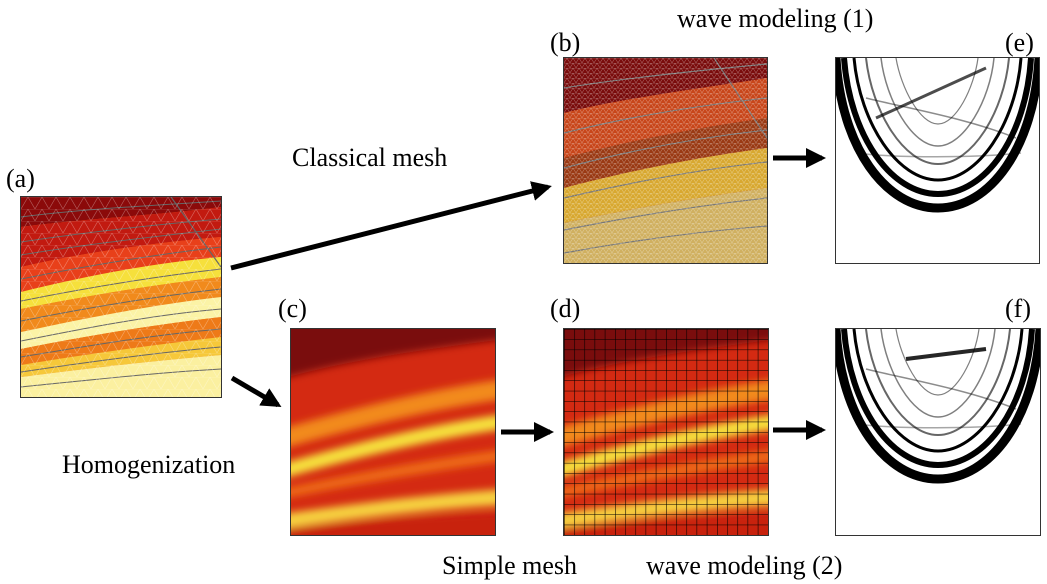  Describe the element at coordinates (121, 297) in the screenshot. I see `panel-a-geological-model` at that location.